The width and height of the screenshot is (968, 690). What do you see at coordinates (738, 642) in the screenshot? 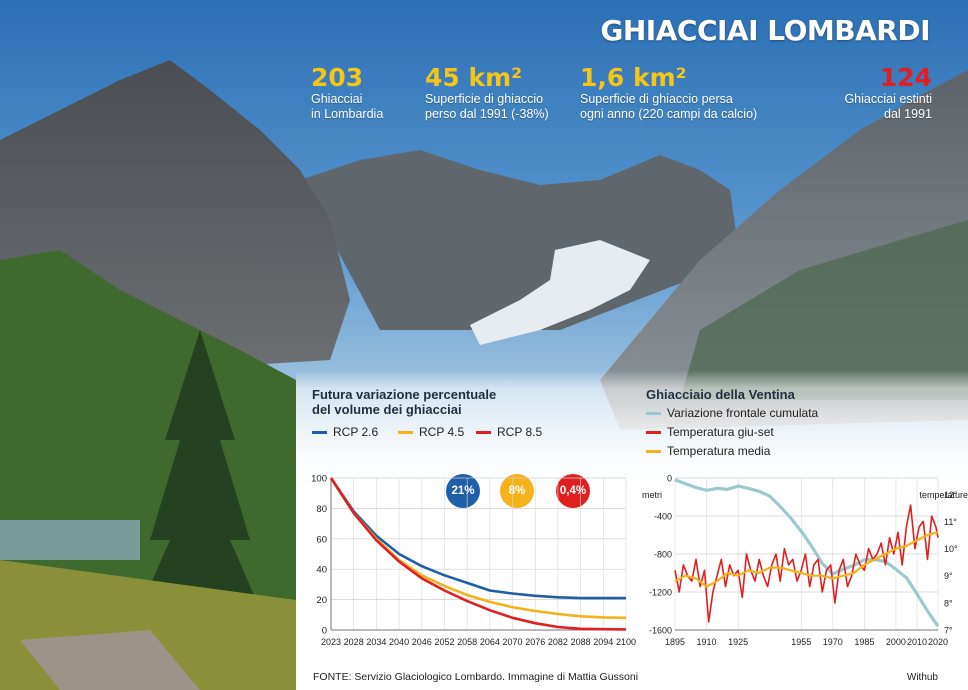
I see `x-tick-label: 1925` at bounding box center [738, 642].